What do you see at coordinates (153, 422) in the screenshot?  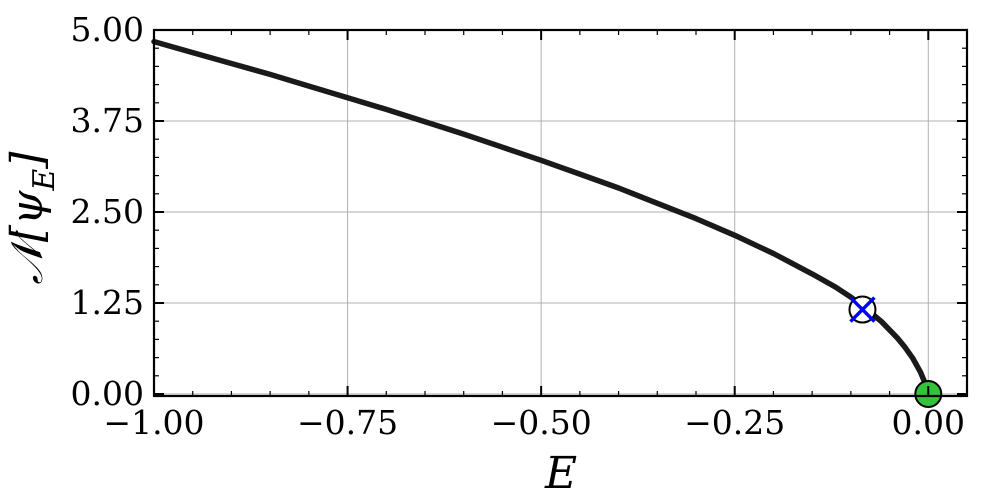 I see `x-tick-label: −1.00` at bounding box center [153, 422].